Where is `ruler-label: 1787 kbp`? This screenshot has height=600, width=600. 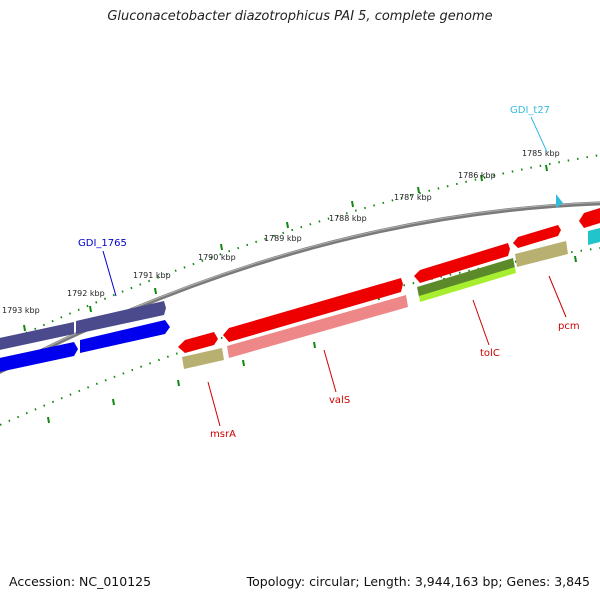 ruler-label: 1787 kbp is located at coordinates (413, 197).